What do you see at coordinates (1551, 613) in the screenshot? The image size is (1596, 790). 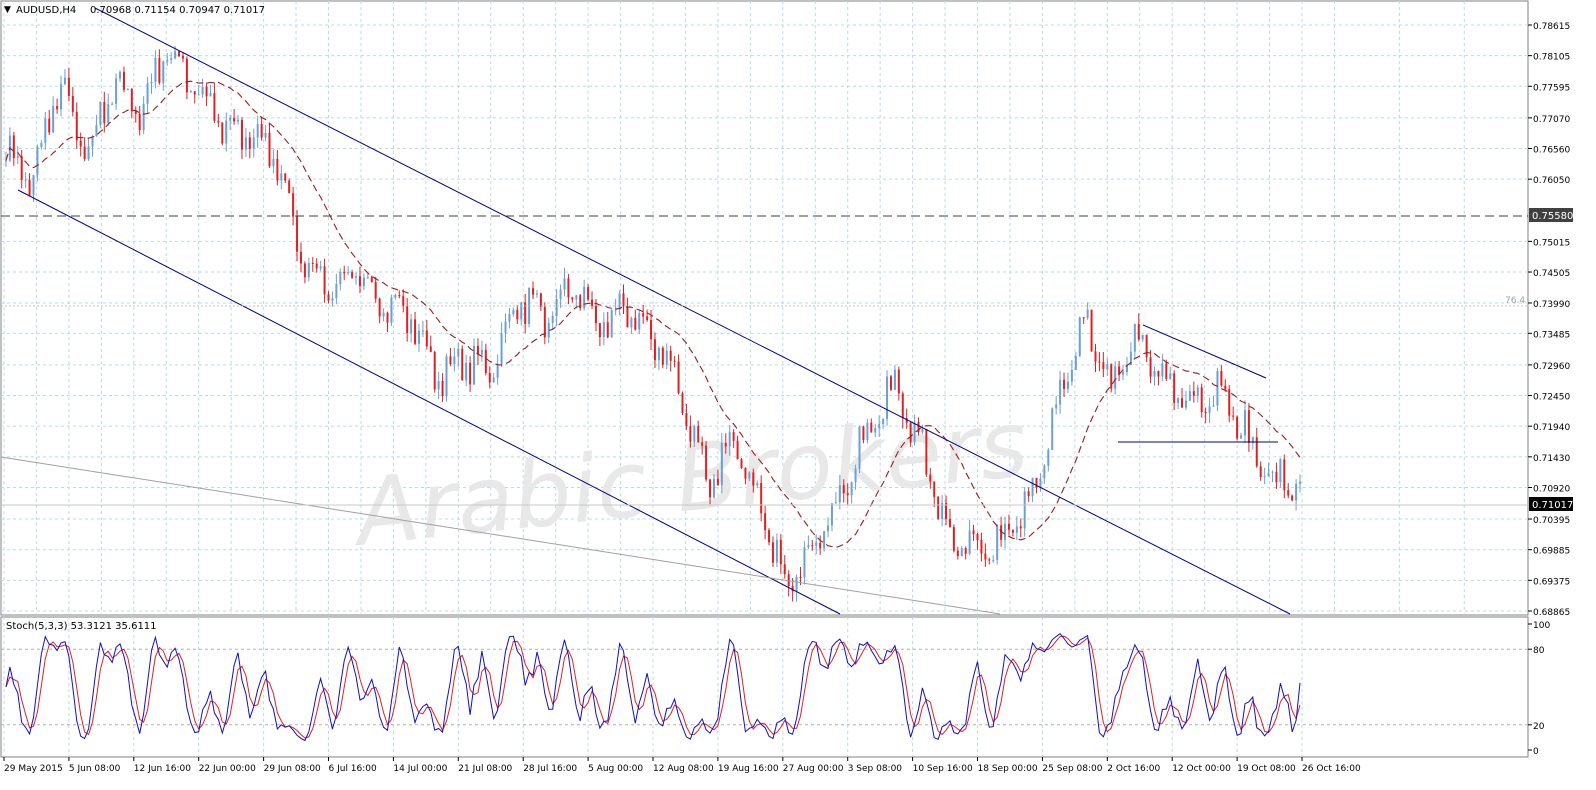 I see `price-tick-label: 0.68865` at bounding box center [1551, 613].